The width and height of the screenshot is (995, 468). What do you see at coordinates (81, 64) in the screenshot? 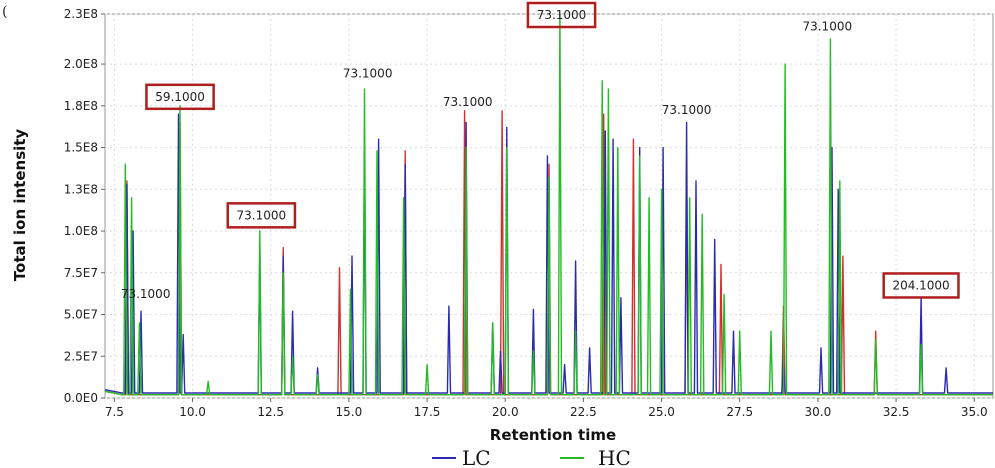
I see `y-tick-label: 2.0E8` at bounding box center [81, 64].